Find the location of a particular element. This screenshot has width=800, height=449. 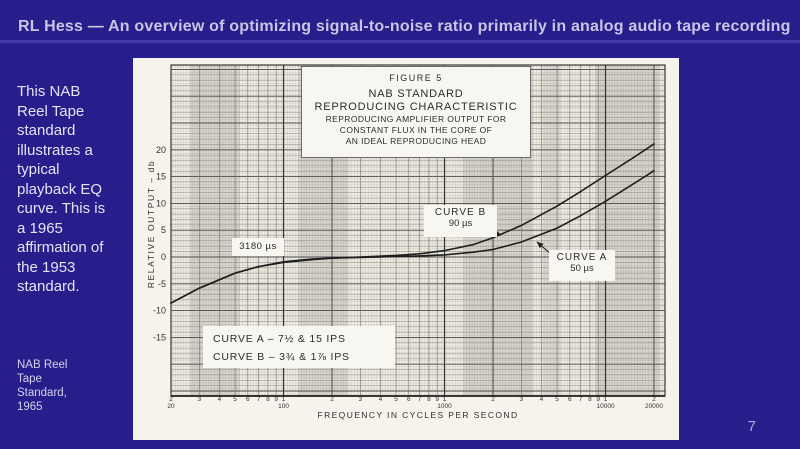

y-tick-label: 5 is located at coordinates (163, 230).